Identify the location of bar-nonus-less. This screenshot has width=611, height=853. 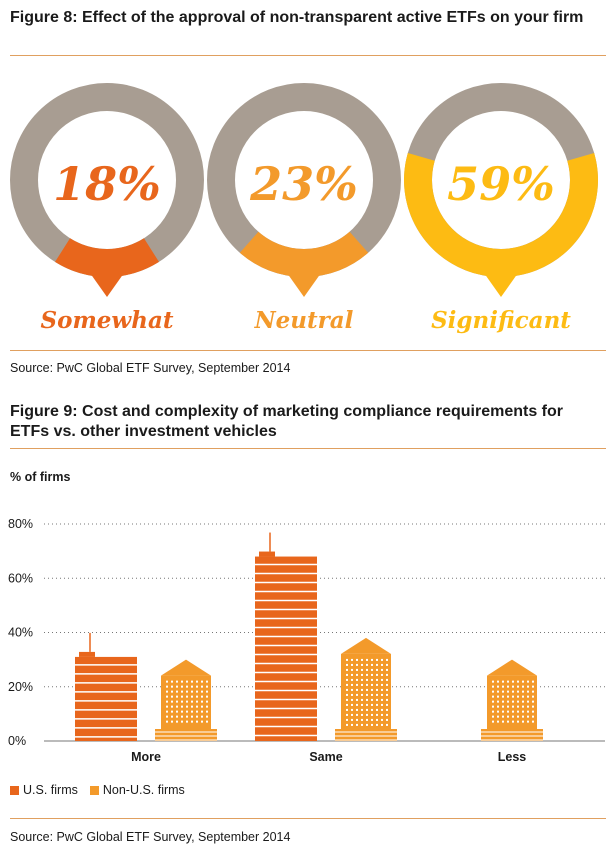
(512, 700).